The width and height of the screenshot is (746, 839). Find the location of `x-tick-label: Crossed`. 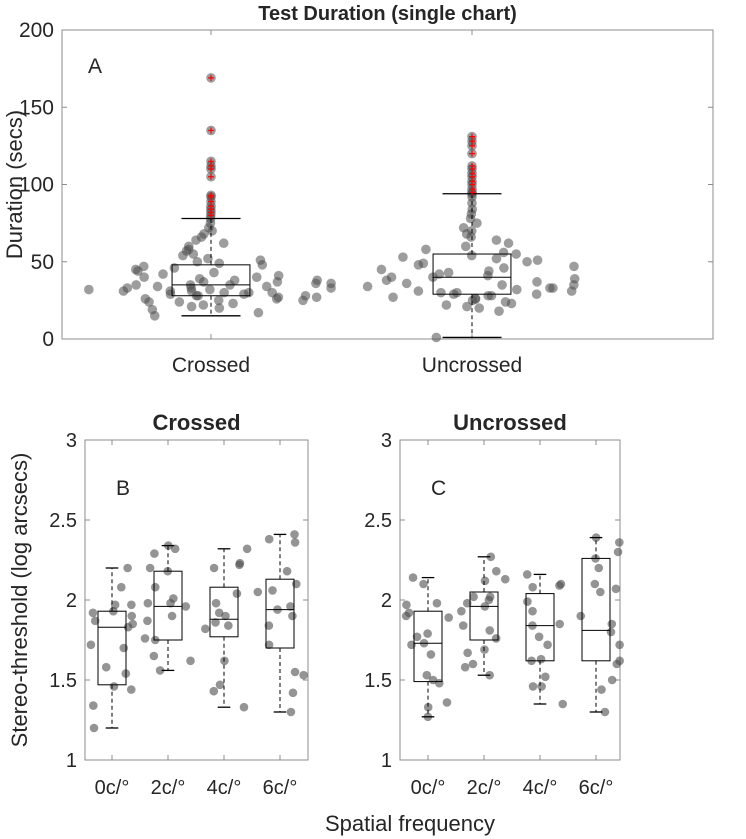

x-tick-label: Crossed is located at coordinates (211, 365).